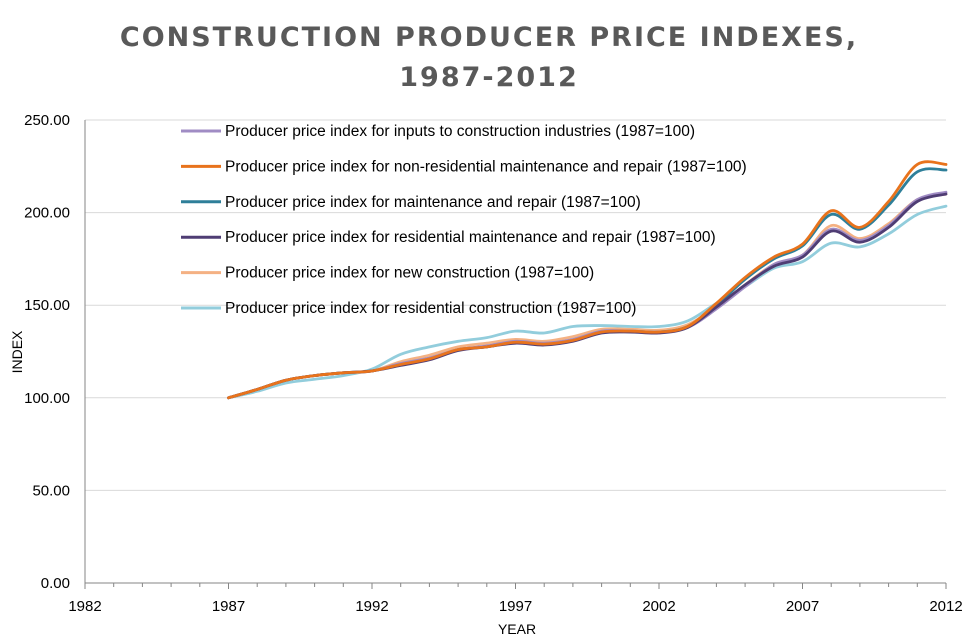 This screenshot has width=978, height=642. I want to click on x-tick-label: 2007, so click(802, 606).